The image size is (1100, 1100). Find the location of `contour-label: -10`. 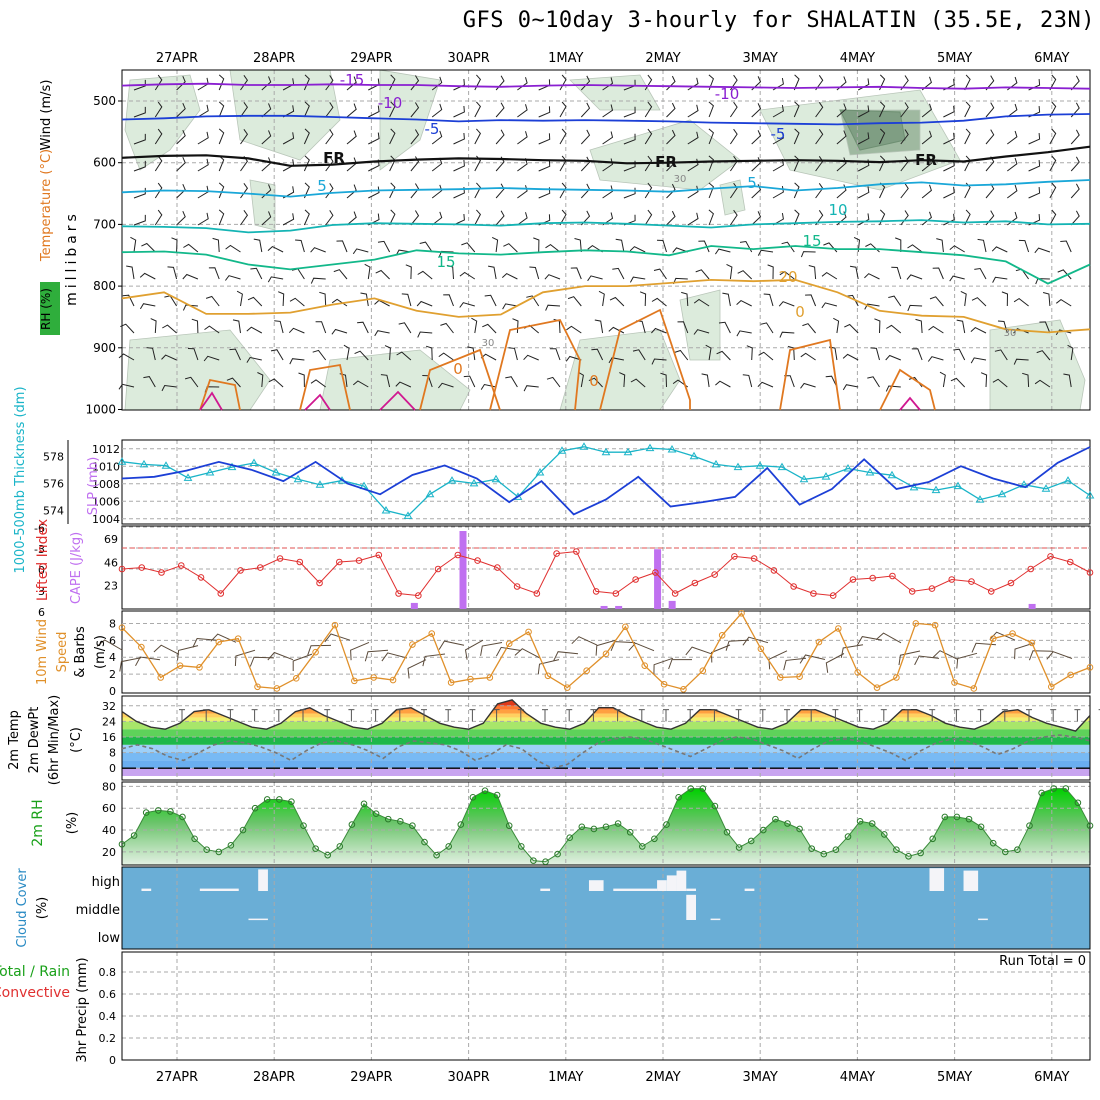

contour-label: -10 is located at coordinates (390, 103).